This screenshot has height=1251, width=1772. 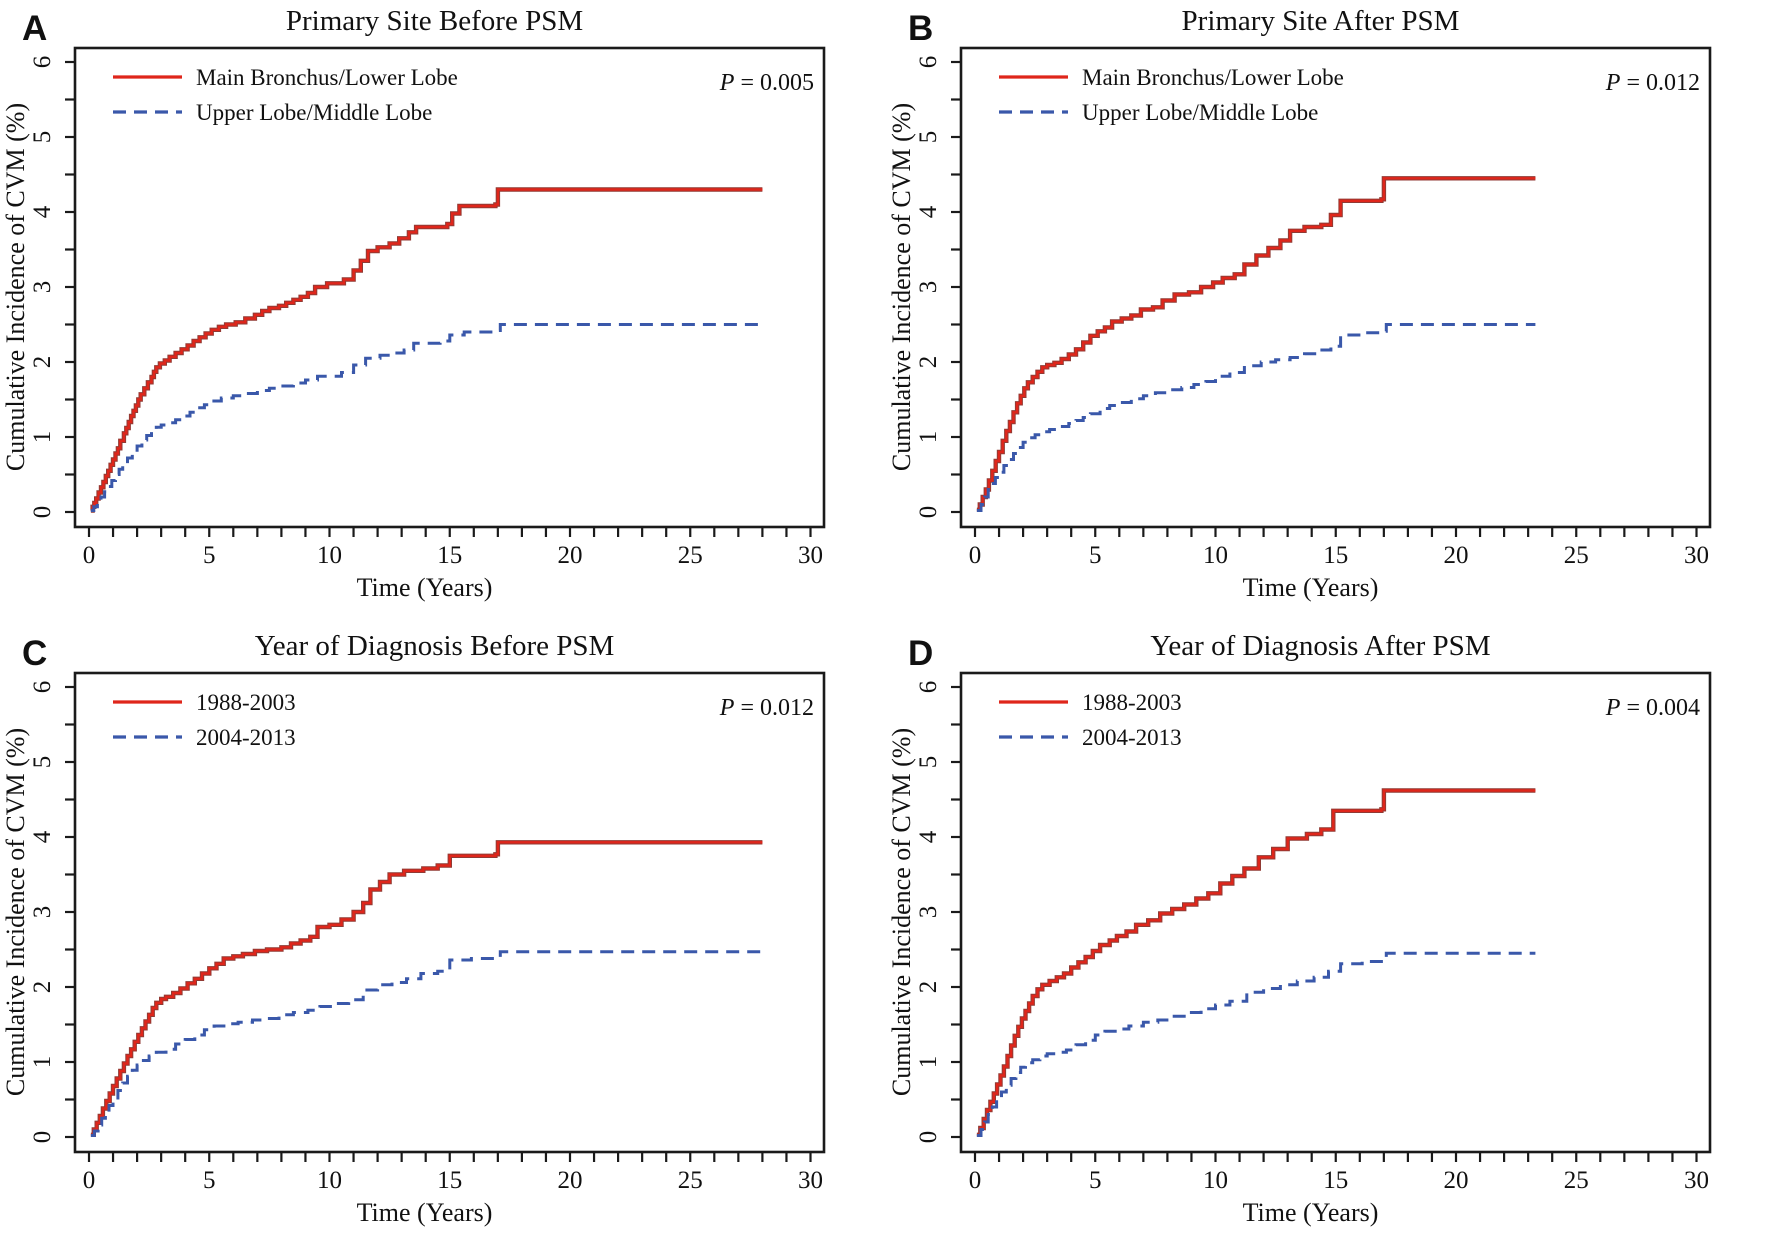 What do you see at coordinates (1213, 77) in the screenshot?
I see `legend-label: Main Bronchus/Lower Lobe` at bounding box center [1213, 77].